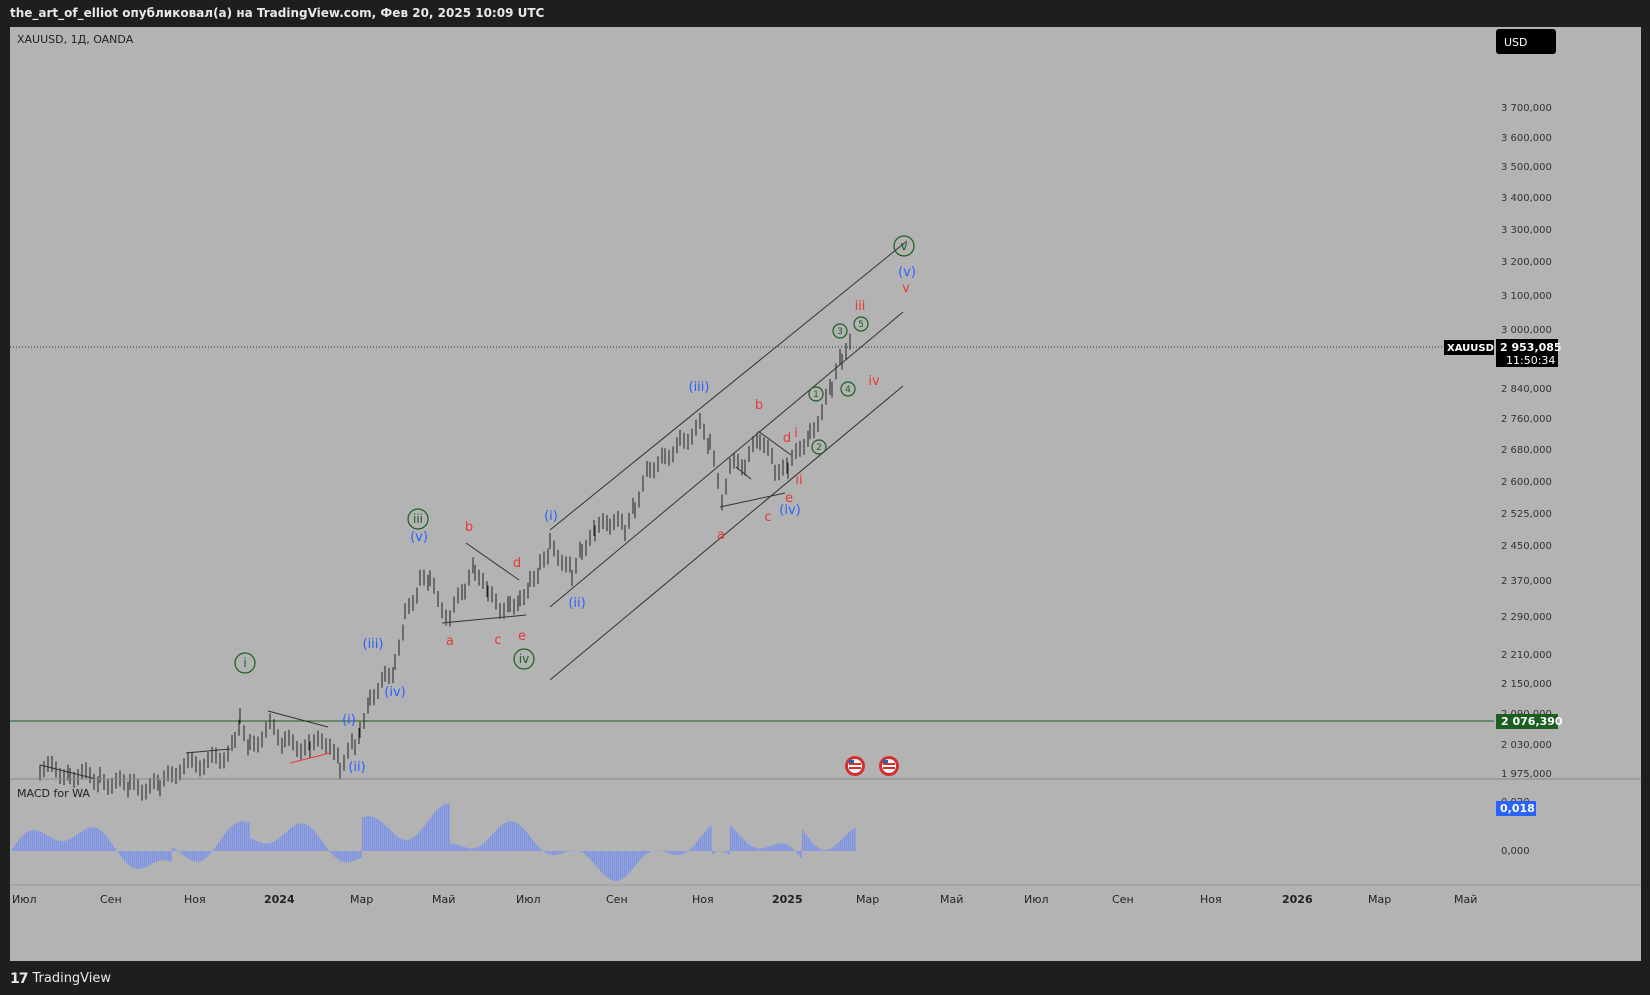 Image resolution: width=1650 pixels, height=995 pixels. What do you see at coordinates (825, 978) in the screenshot?
I see `footer: 17 TradingView` at bounding box center [825, 978].